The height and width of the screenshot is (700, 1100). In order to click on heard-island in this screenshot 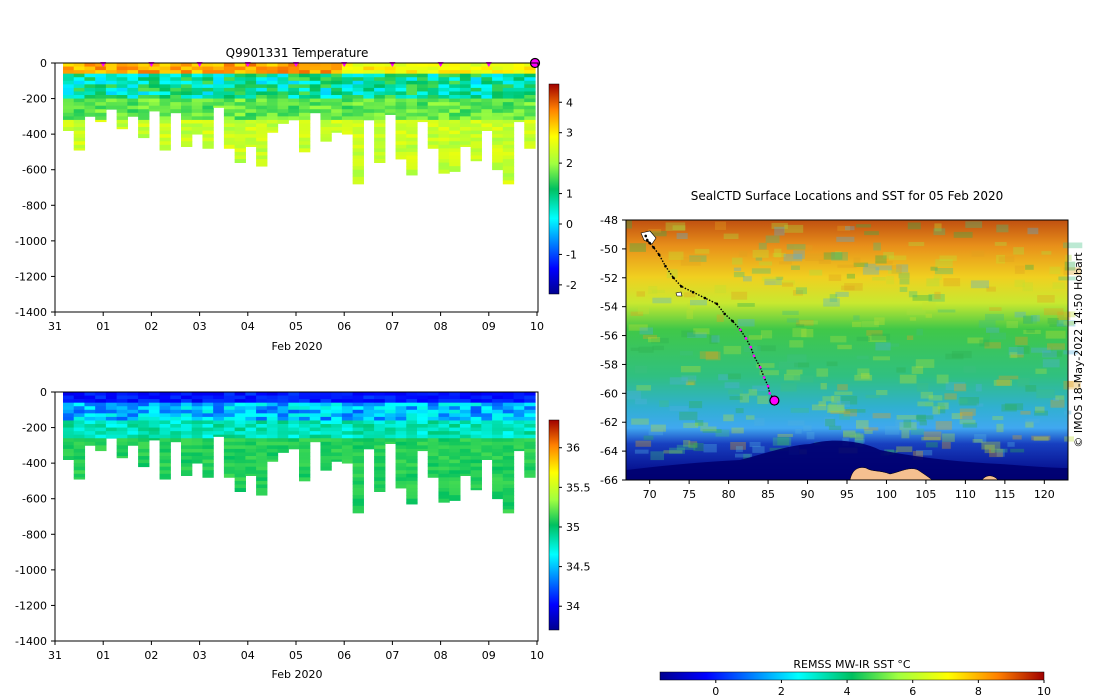, I will do `click(679, 294)`.